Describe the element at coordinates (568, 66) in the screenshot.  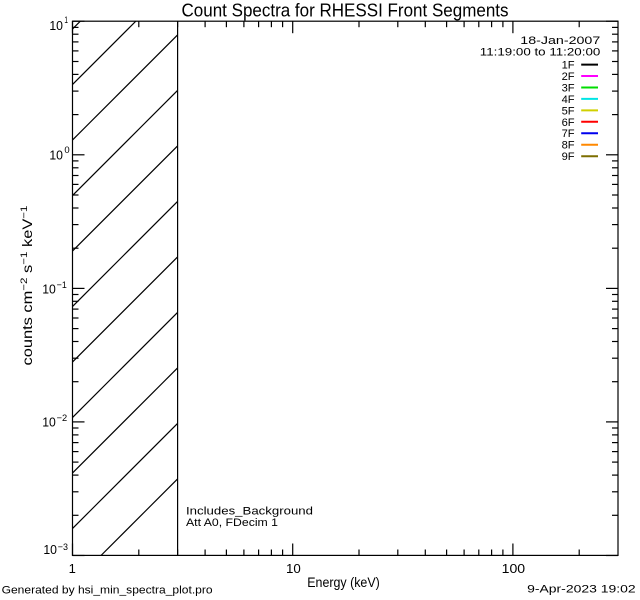
I see `svg-text: 1F` at that location.